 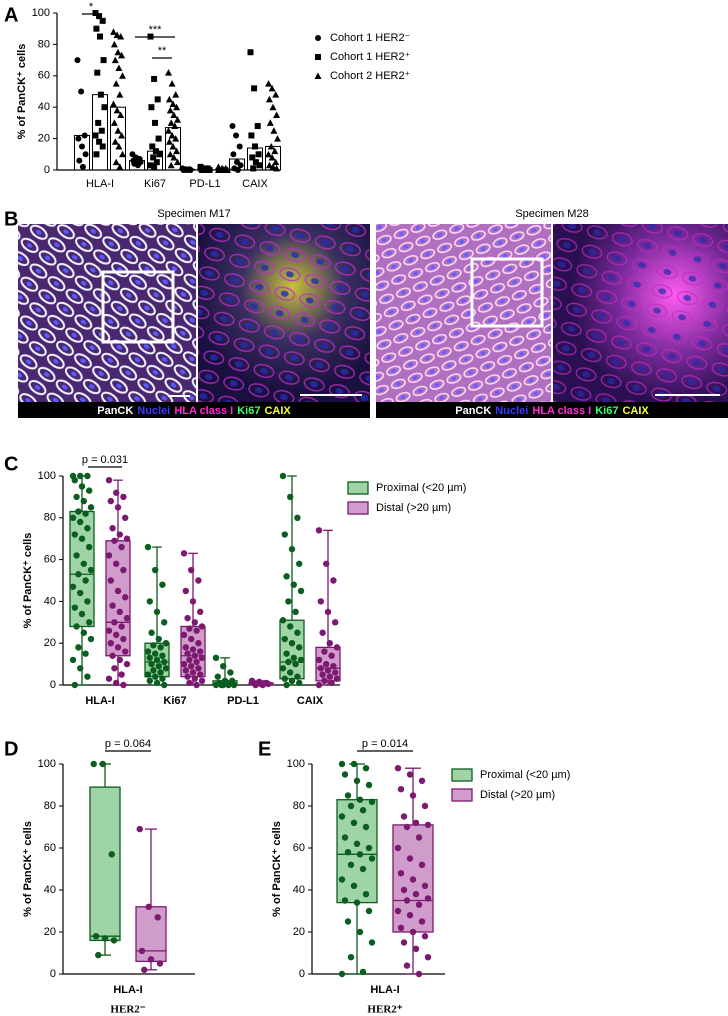 What do you see at coordinates (194, 321) in the screenshot?
I see `micrograph-m17` at bounding box center [194, 321].